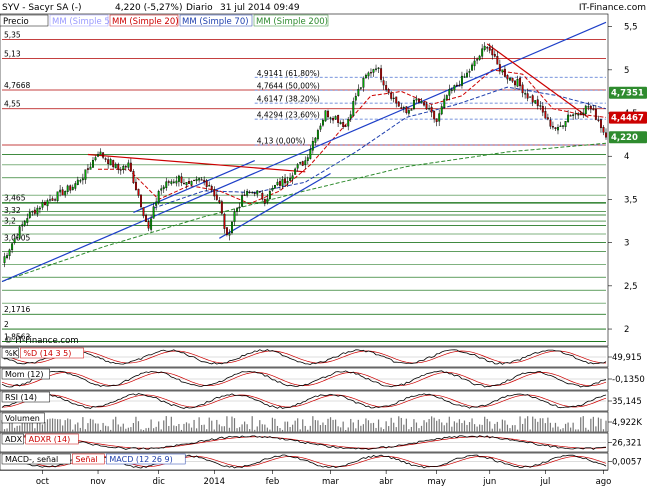 The height and width of the screenshot is (494, 650). What do you see at coordinates (627, 444) in the screenshot?
I see `indicator-value: 26,321` at bounding box center [627, 444].